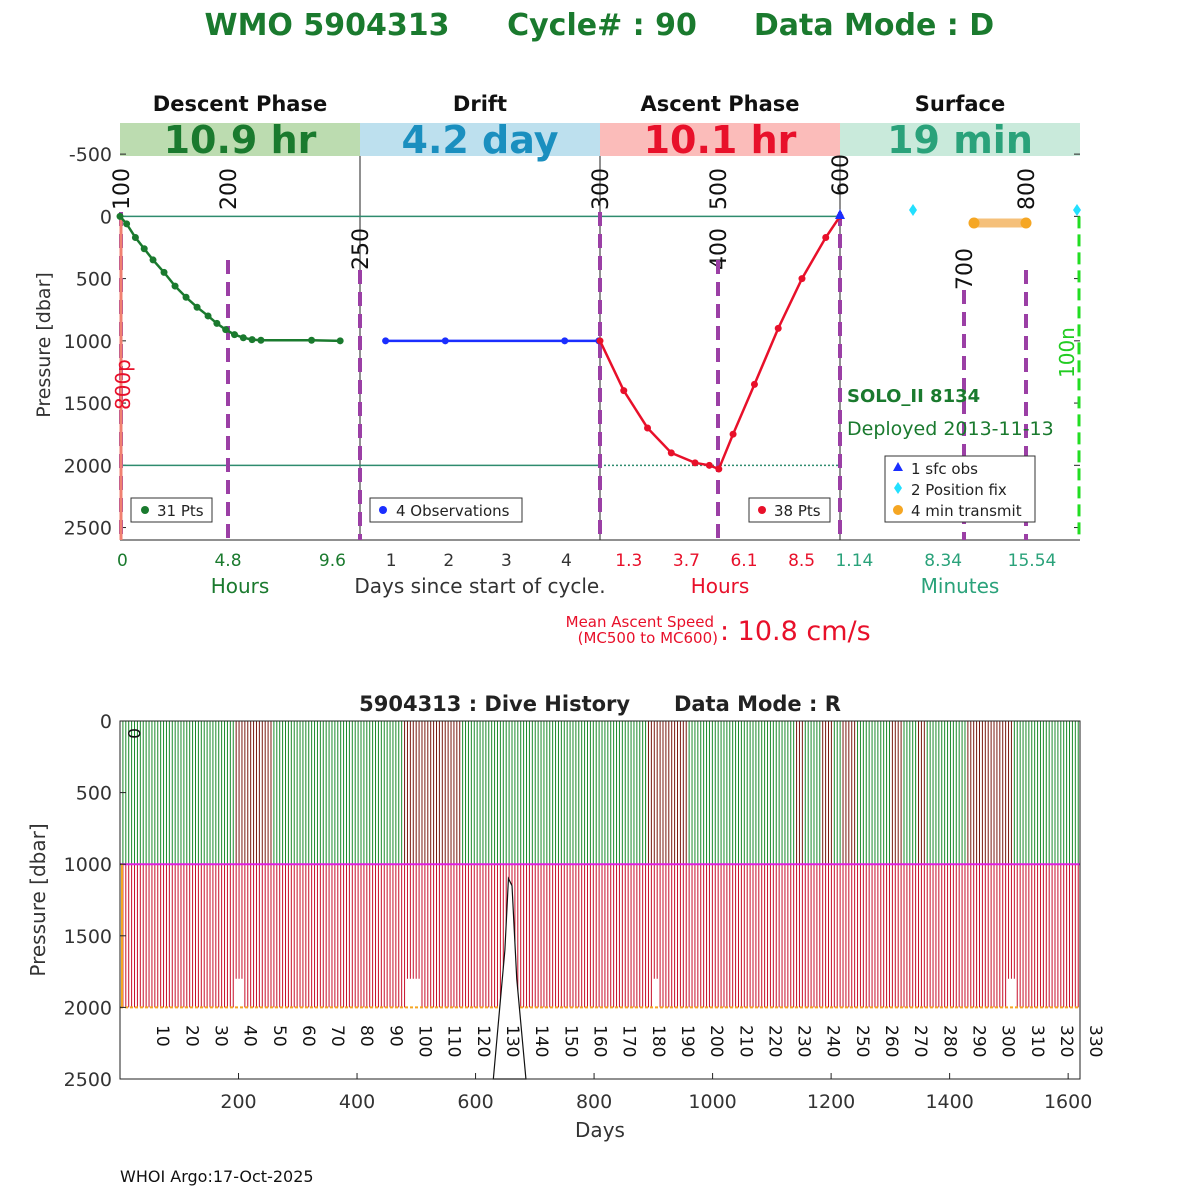 This screenshot has height=1200, width=1200. What do you see at coordinates (841, 175) in the screenshot?
I see `mission-code-label: 600` at bounding box center [841, 175].